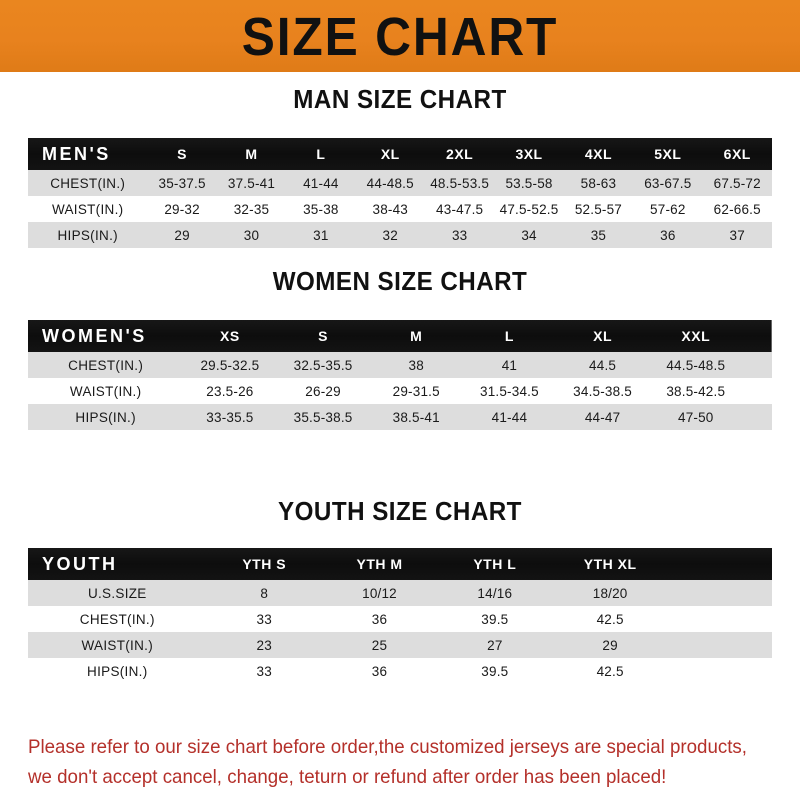 This screenshot has height=800, width=800. Describe the element at coordinates (598, 209) in the screenshot. I see `measurement-cell: 52.5-57` at that location.